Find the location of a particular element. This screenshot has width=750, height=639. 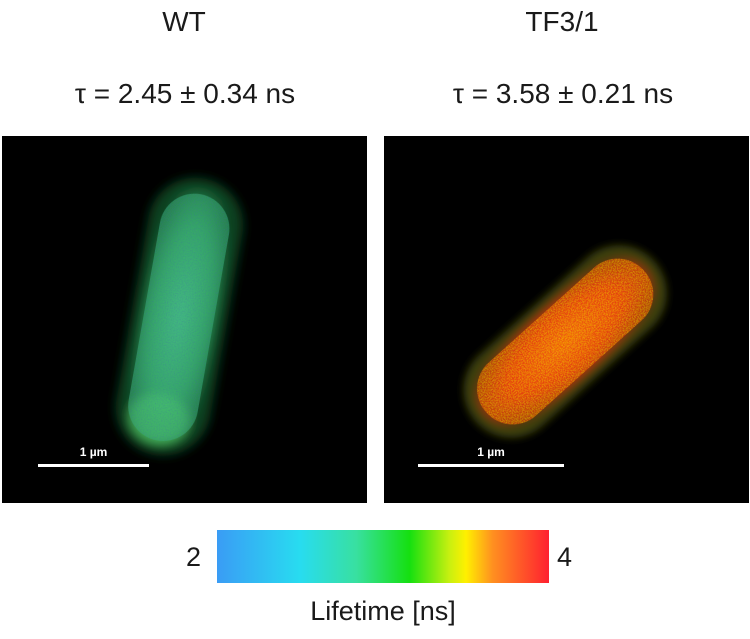

cell-image-wt is located at coordinates (179, 316).